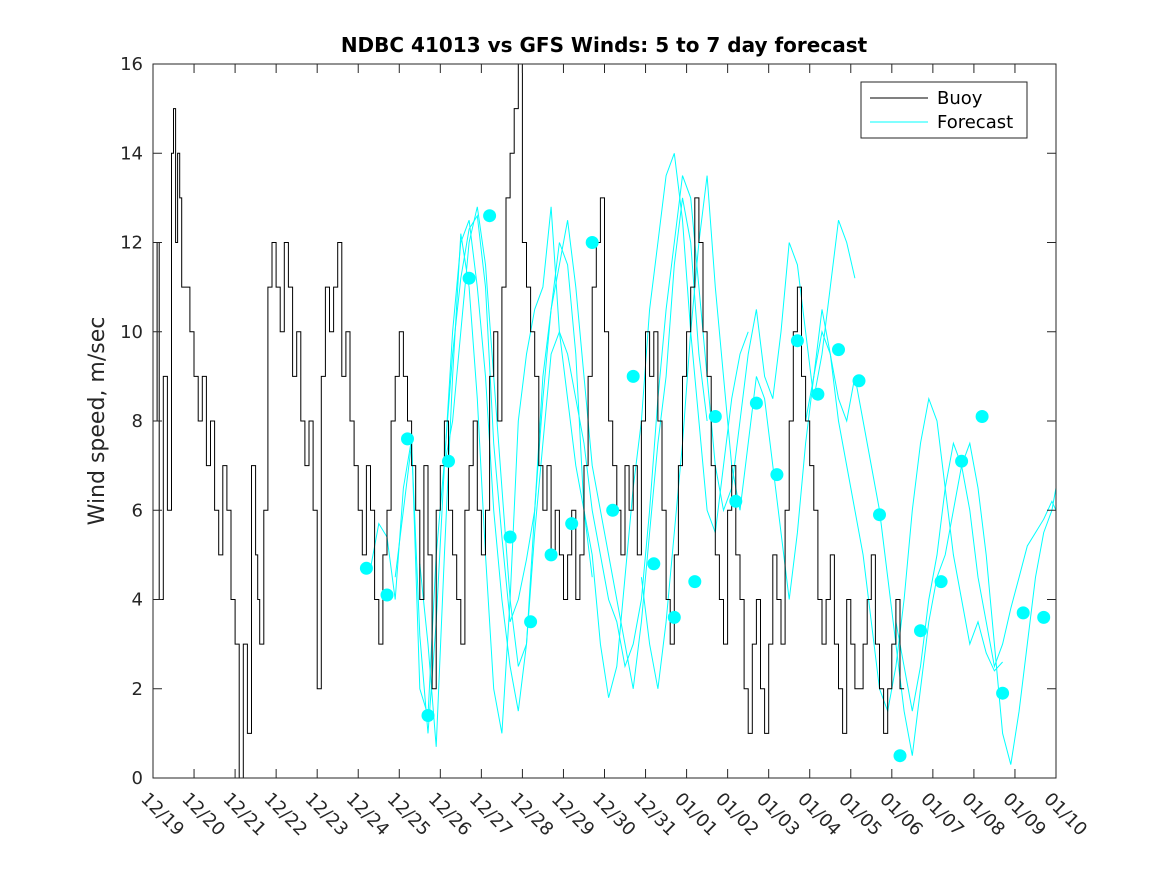  Describe the element at coordinates (737, 815) in the screenshot. I see `x-tick-label: 01/02` at that location.